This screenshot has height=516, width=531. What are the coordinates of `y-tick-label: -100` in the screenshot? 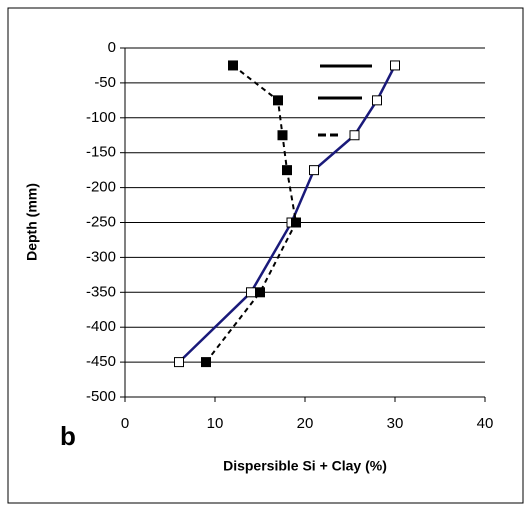 It's located at (101, 117).